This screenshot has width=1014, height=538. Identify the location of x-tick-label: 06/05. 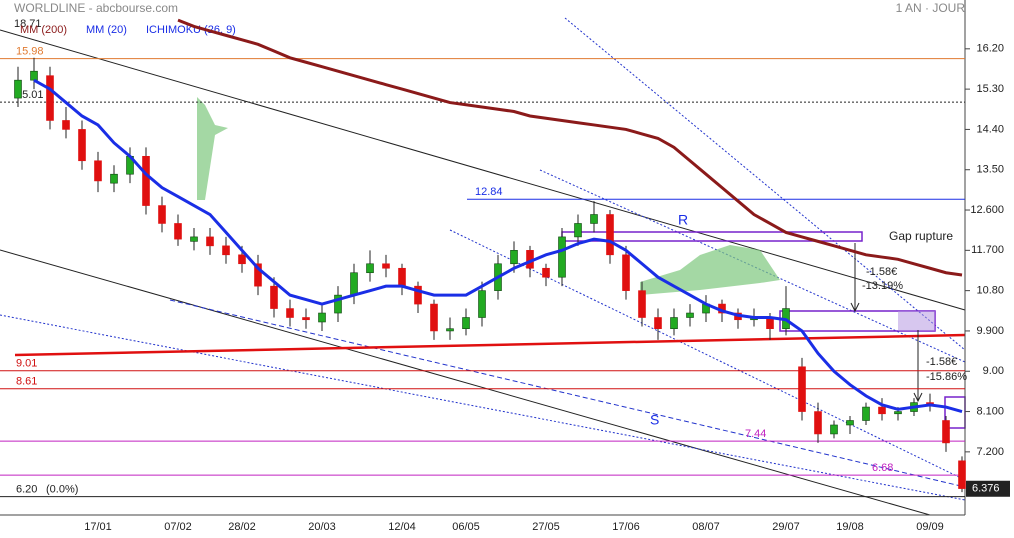
(466, 527).